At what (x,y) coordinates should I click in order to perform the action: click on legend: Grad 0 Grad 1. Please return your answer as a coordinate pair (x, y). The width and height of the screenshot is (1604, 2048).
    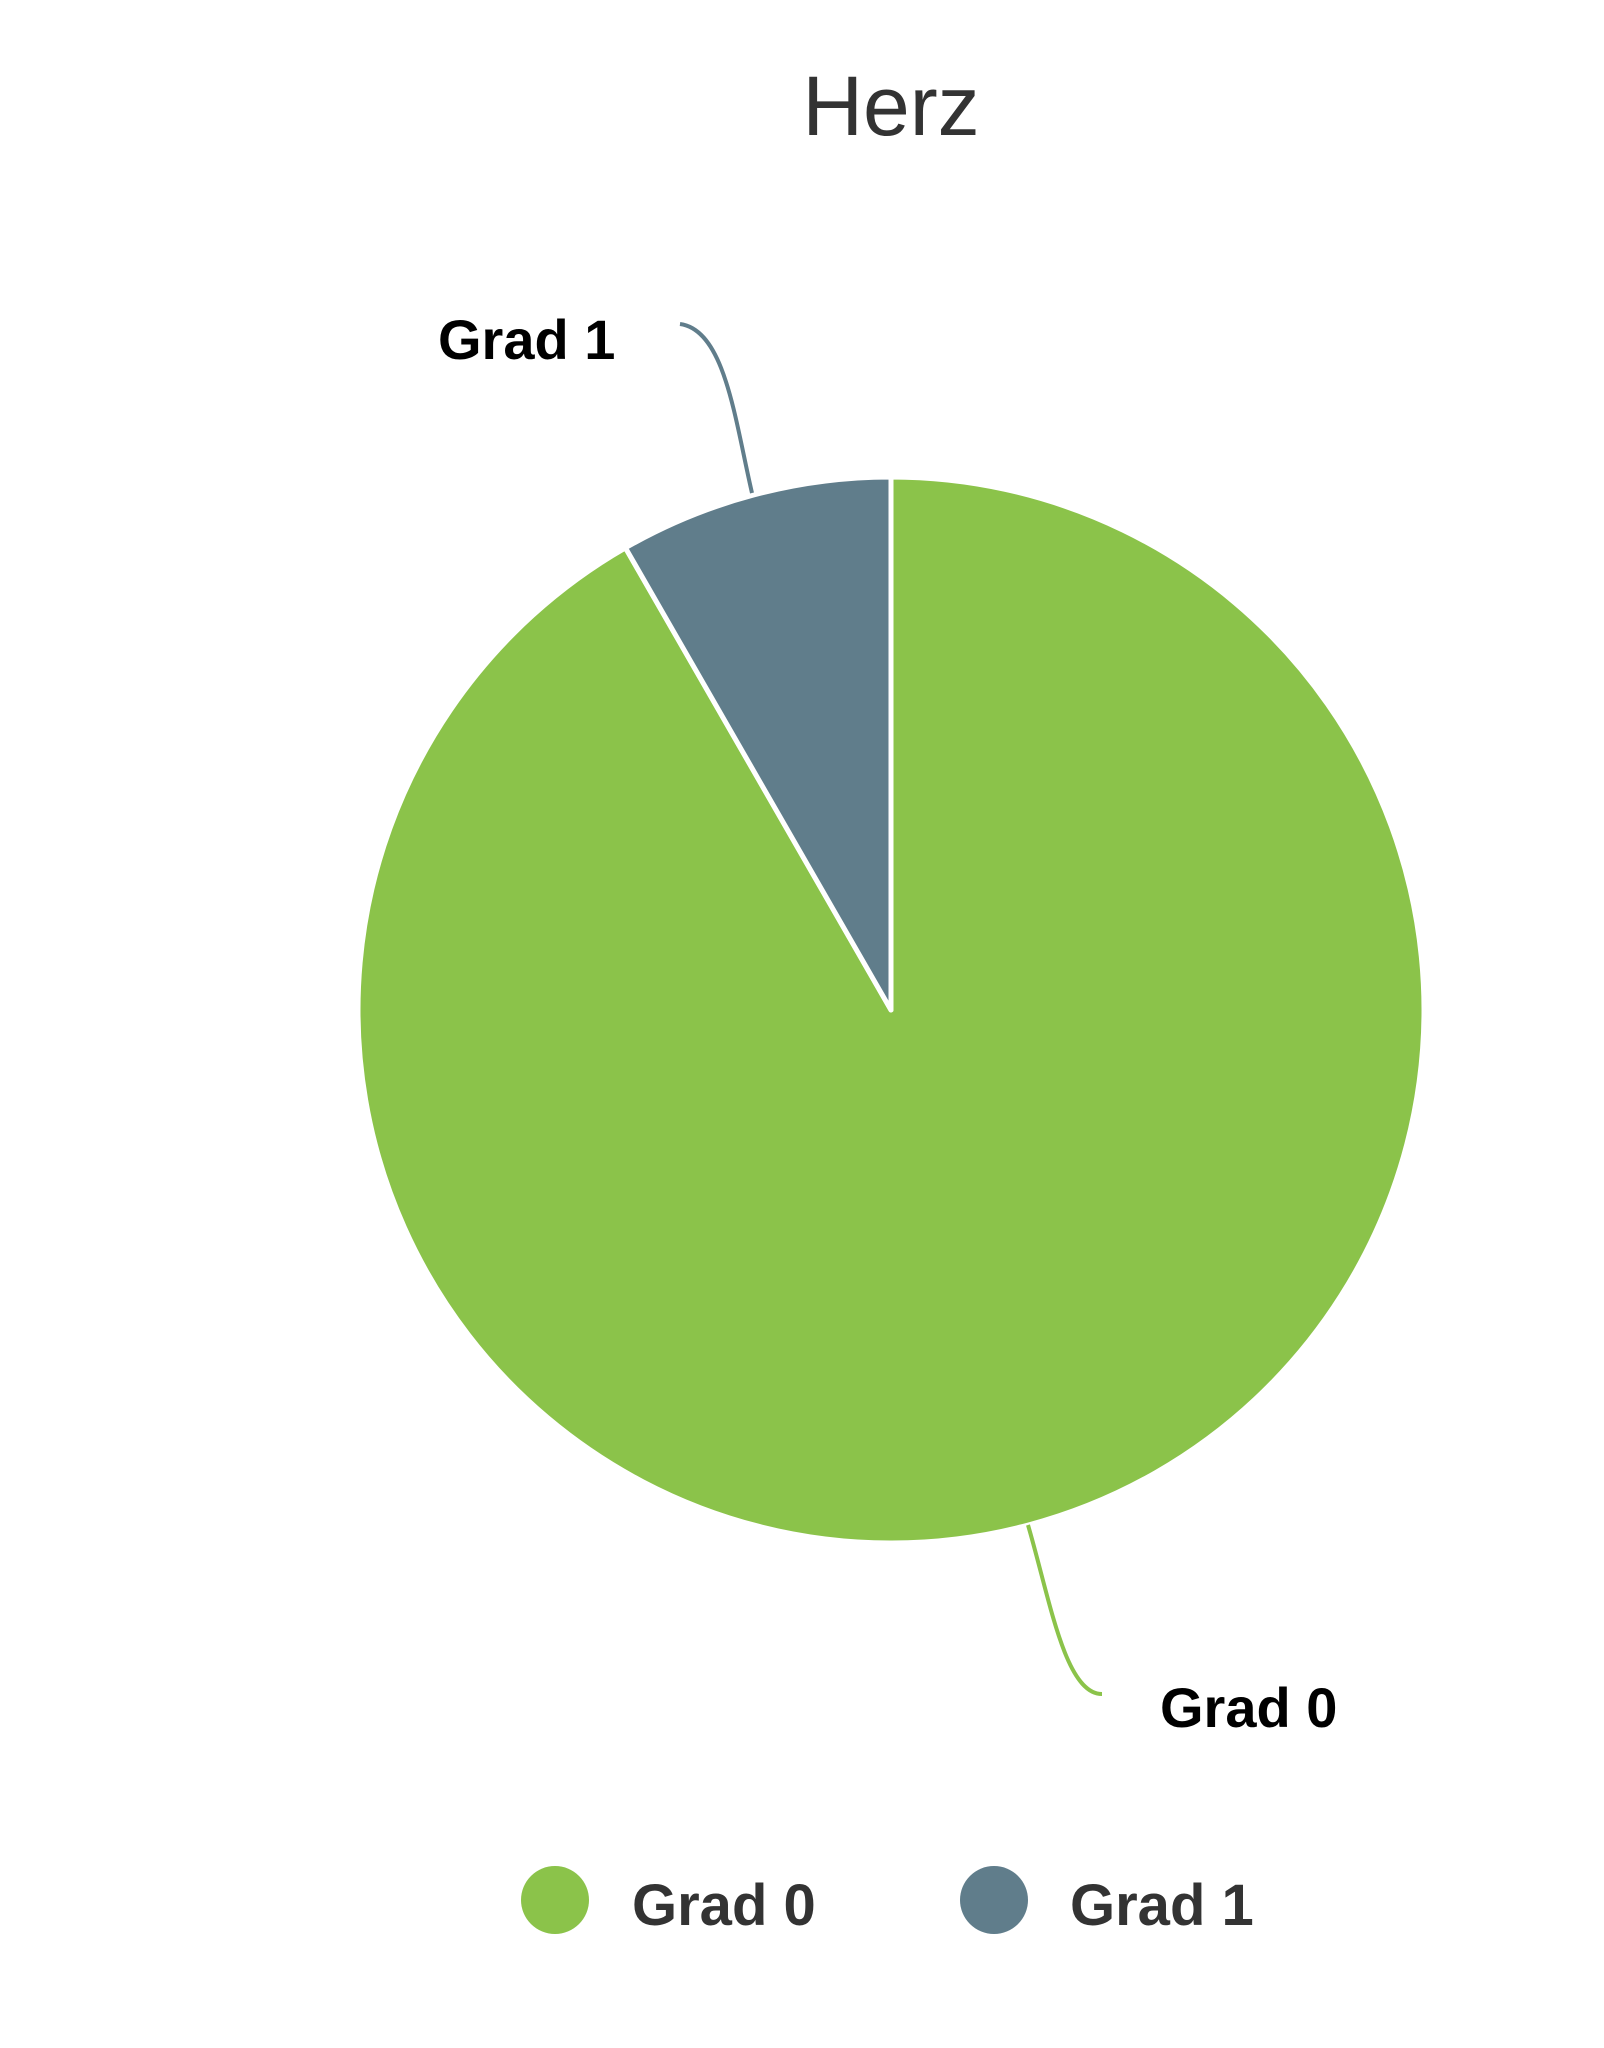
    Looking at the image, I should click on (887, 1902).